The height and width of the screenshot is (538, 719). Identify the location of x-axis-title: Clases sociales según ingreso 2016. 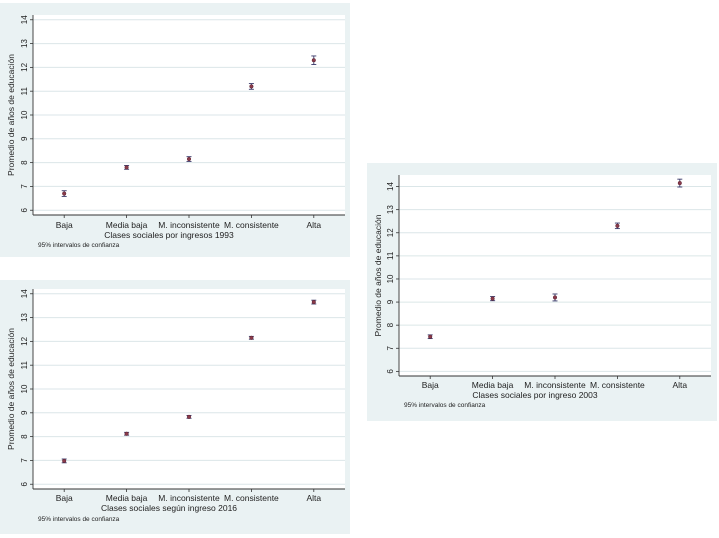
(169, 508).